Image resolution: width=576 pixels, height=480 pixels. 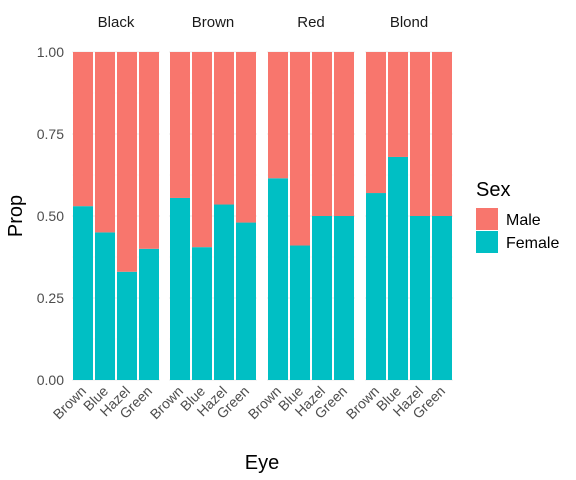 What do you see at coordinates (180, 125) in the screenshot?
I see `bar-male-brown-brown` at bounding box center [180, 125].